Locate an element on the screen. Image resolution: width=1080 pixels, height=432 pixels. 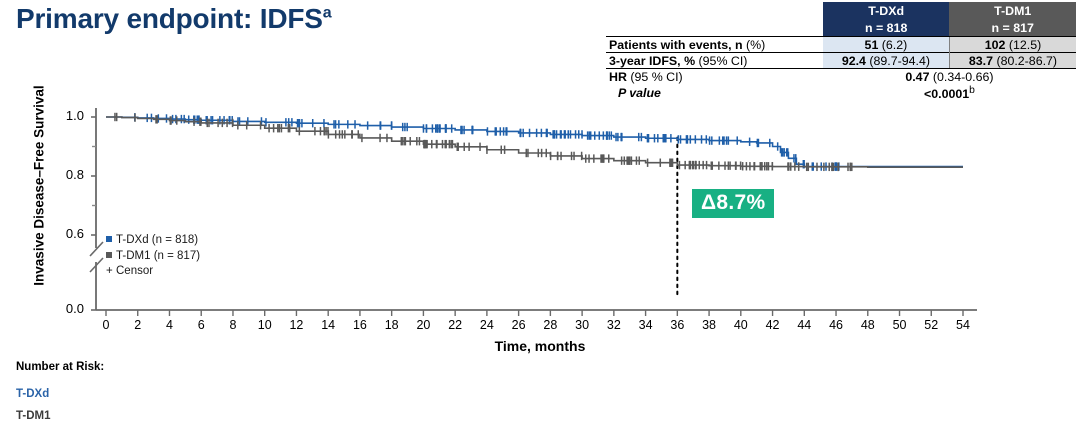
row-pvalue-value: <0.0001b is located at coordinates (949, 93).